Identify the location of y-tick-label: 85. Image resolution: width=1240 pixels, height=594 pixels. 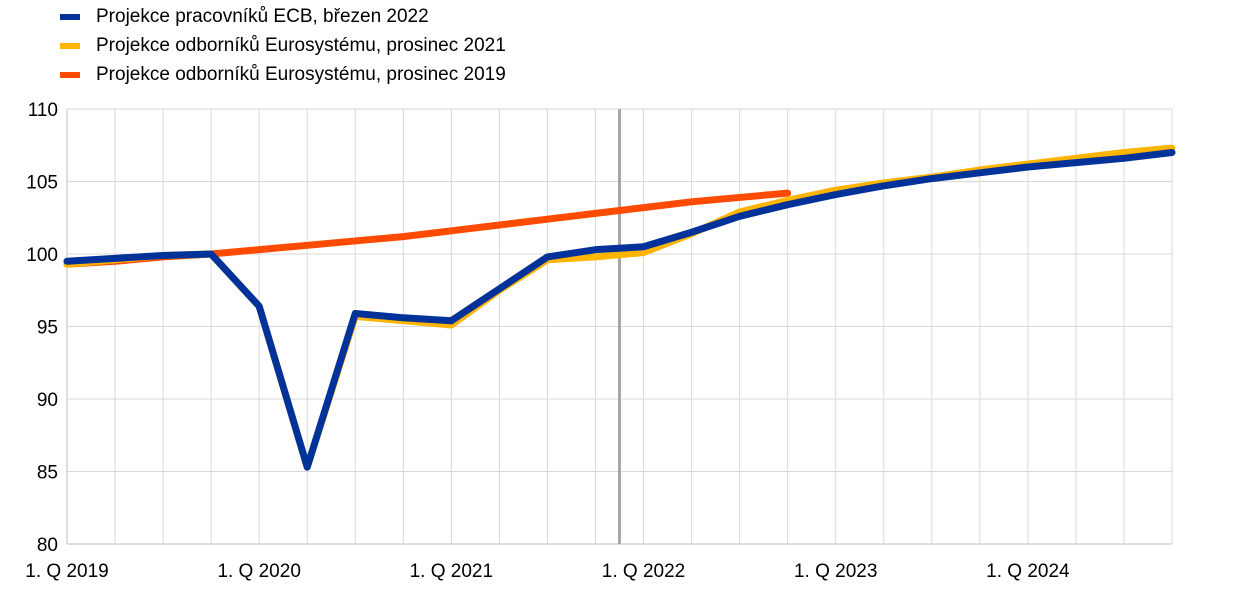
(47, 473).